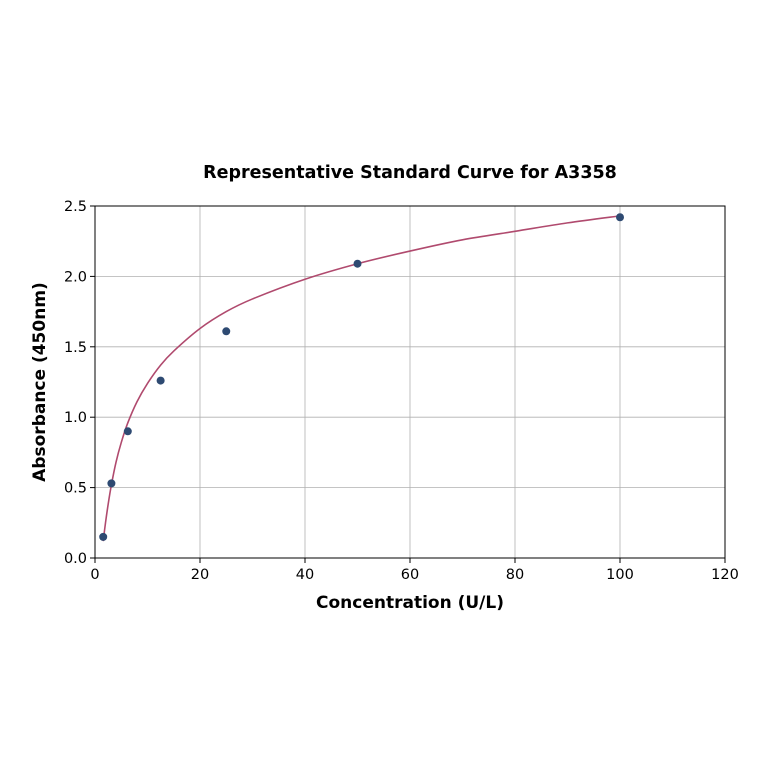 This screenshot has height=764, width=764. What do you see at coordinates (75, 277) in the screenshot?
I see `y-tick-label: 2.0` at bounding box center [75, 277].